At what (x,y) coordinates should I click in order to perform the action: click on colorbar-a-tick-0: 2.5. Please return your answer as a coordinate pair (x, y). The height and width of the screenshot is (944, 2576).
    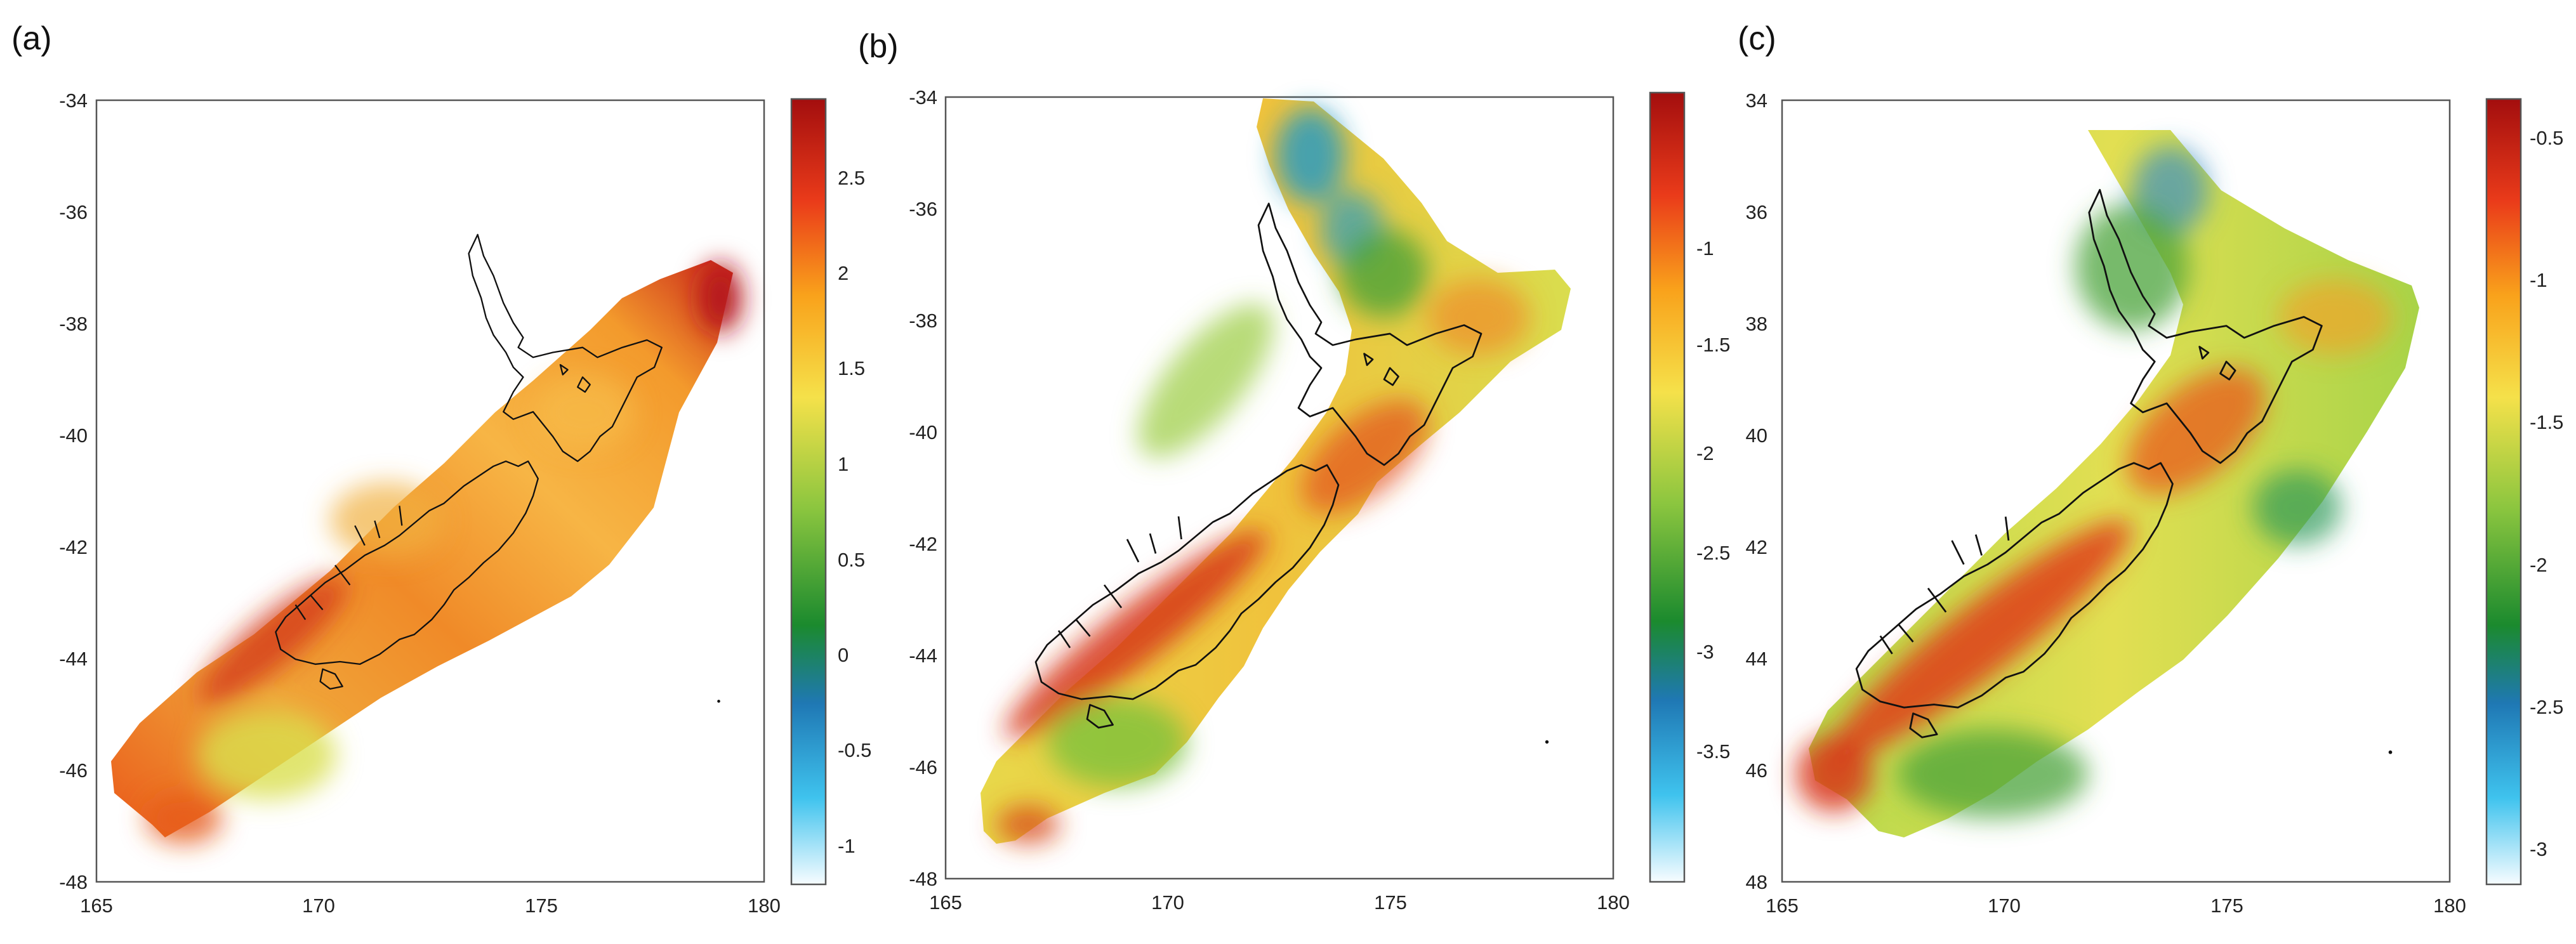
    Looking at the image, I should click on (851, 178).